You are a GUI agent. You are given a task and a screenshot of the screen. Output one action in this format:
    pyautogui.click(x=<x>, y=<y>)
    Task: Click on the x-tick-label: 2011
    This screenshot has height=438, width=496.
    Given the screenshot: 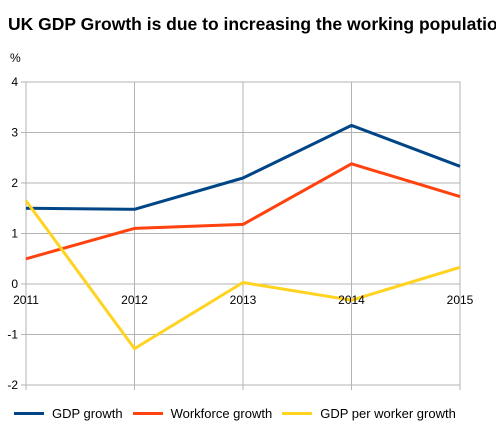 What is the action you would take?
    pyautogui.click(x=26, y=300)
    